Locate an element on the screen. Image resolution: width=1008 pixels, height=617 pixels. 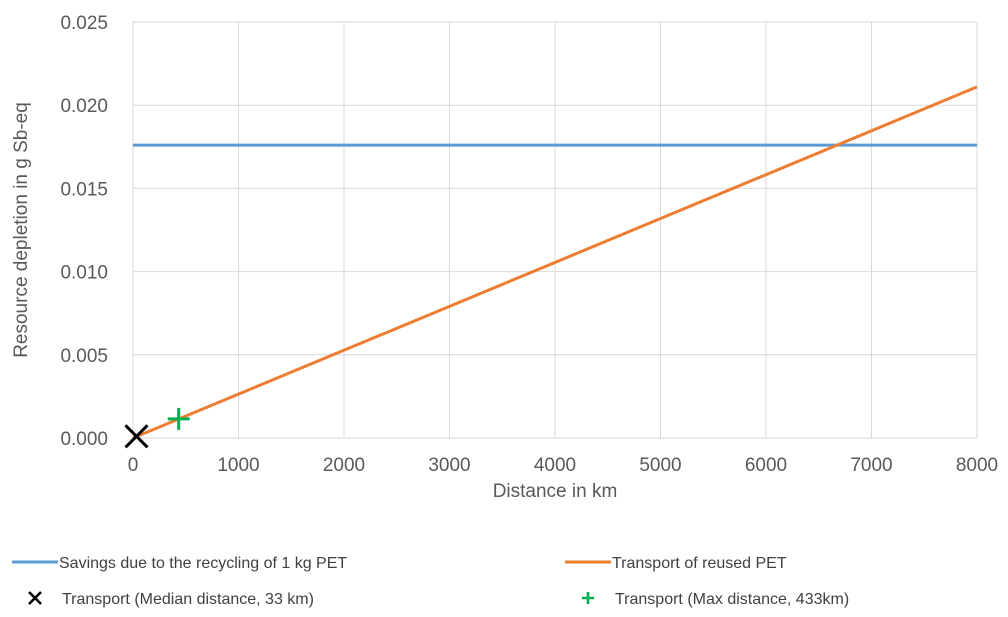
y-tick-label: 0.000 is located at coordinates (84, 439).